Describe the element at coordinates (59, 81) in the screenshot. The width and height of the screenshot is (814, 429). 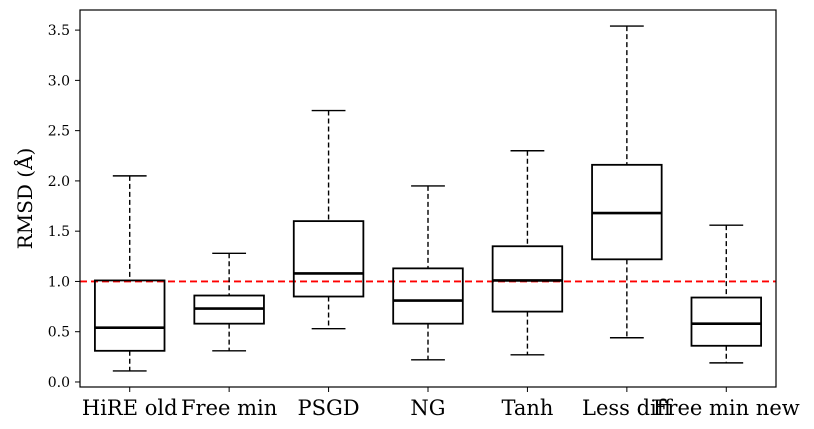
I see `y-tick-label: 3.0` at that location.